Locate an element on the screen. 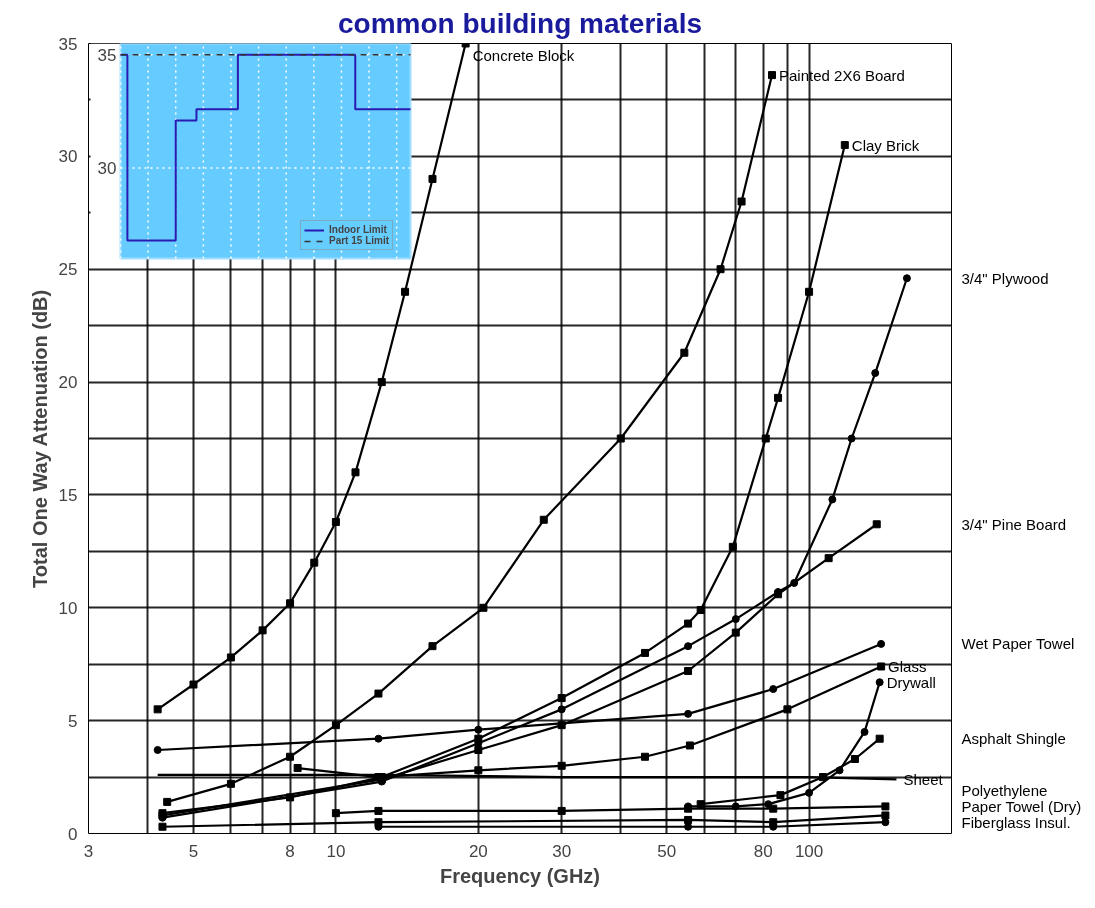  legend-label: Indoor Limit is located at coordinates (358, 229).